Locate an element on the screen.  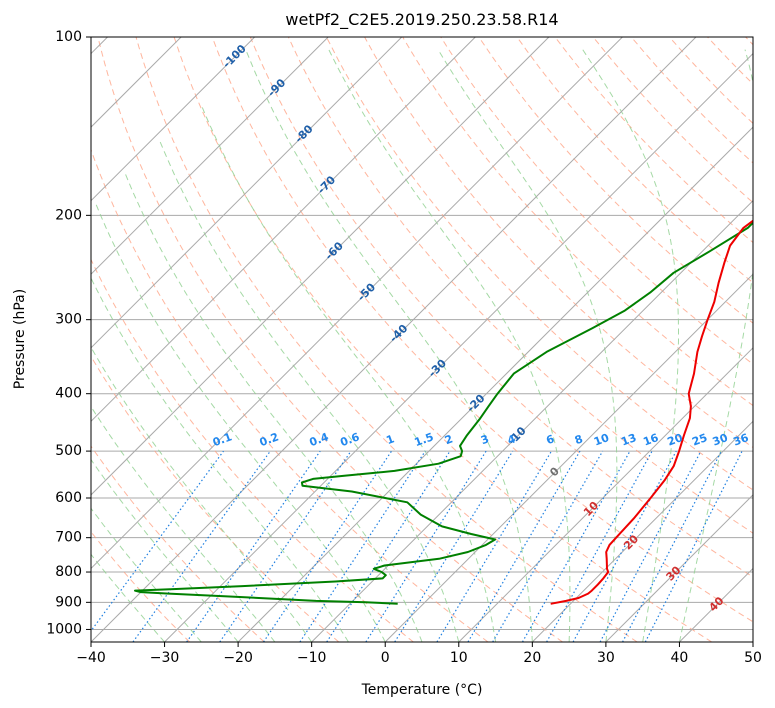
y-tick-label: 900 is located at coordinates (68, 602).